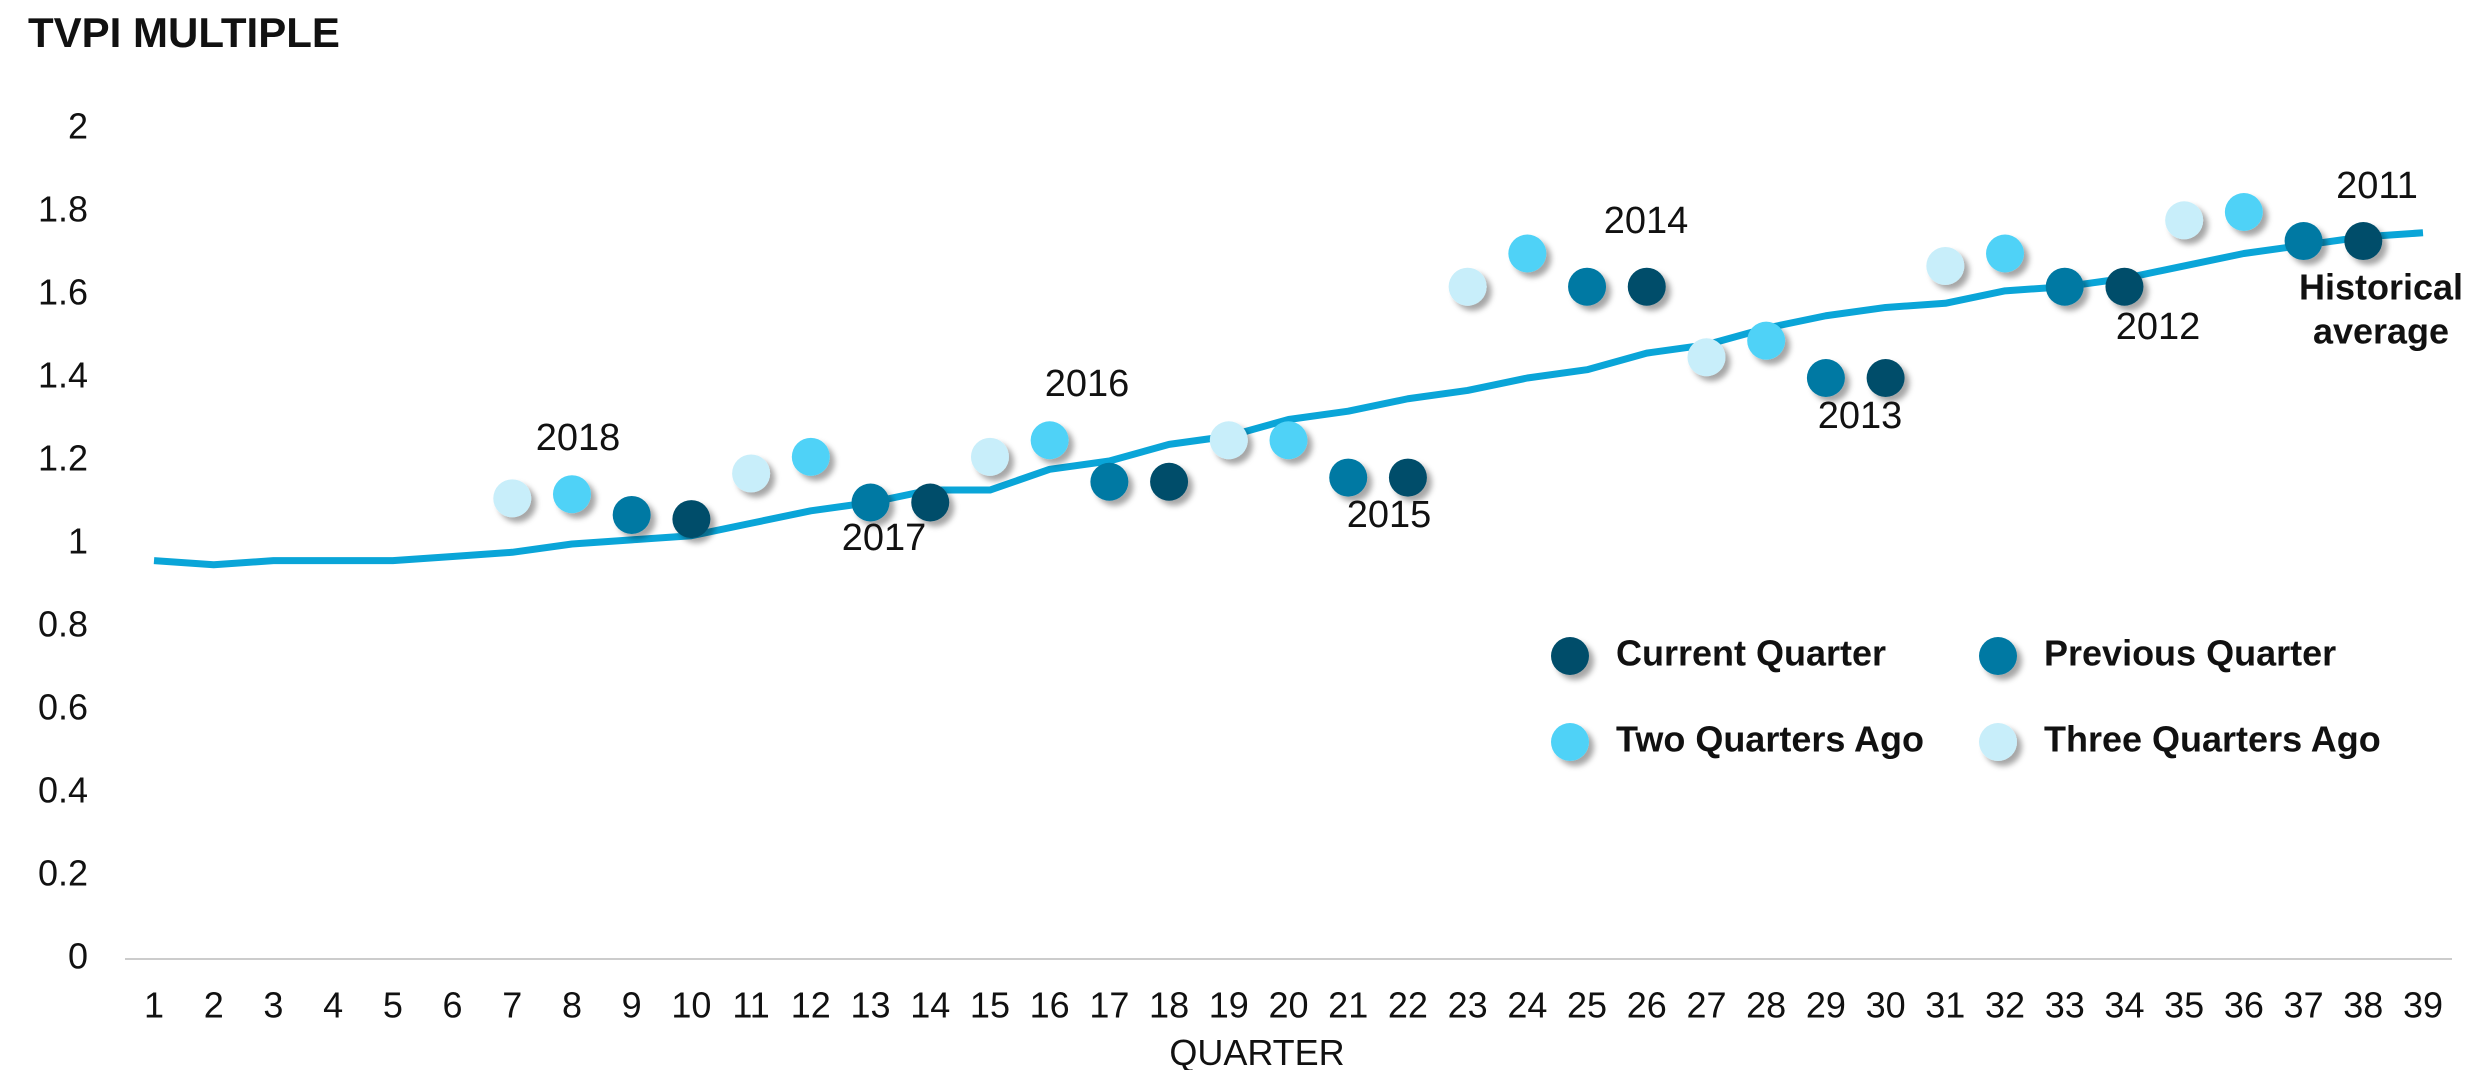 The width and height of the screenshot is (2491, 1070). Describe the element at coordinates (1886, 1005) in the screenshot. I see `x-tick-label: 30` at that location.